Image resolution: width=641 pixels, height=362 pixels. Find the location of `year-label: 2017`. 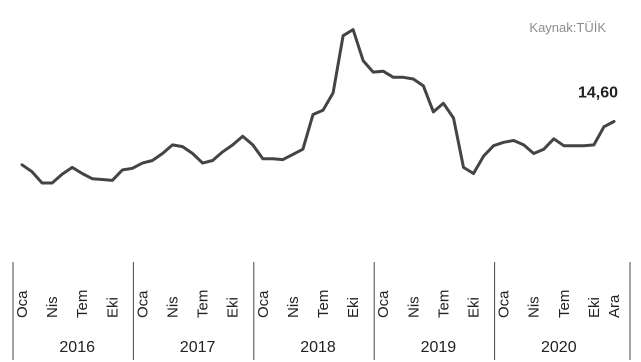

year-label: 2017 is located at coordinates (198, 347).